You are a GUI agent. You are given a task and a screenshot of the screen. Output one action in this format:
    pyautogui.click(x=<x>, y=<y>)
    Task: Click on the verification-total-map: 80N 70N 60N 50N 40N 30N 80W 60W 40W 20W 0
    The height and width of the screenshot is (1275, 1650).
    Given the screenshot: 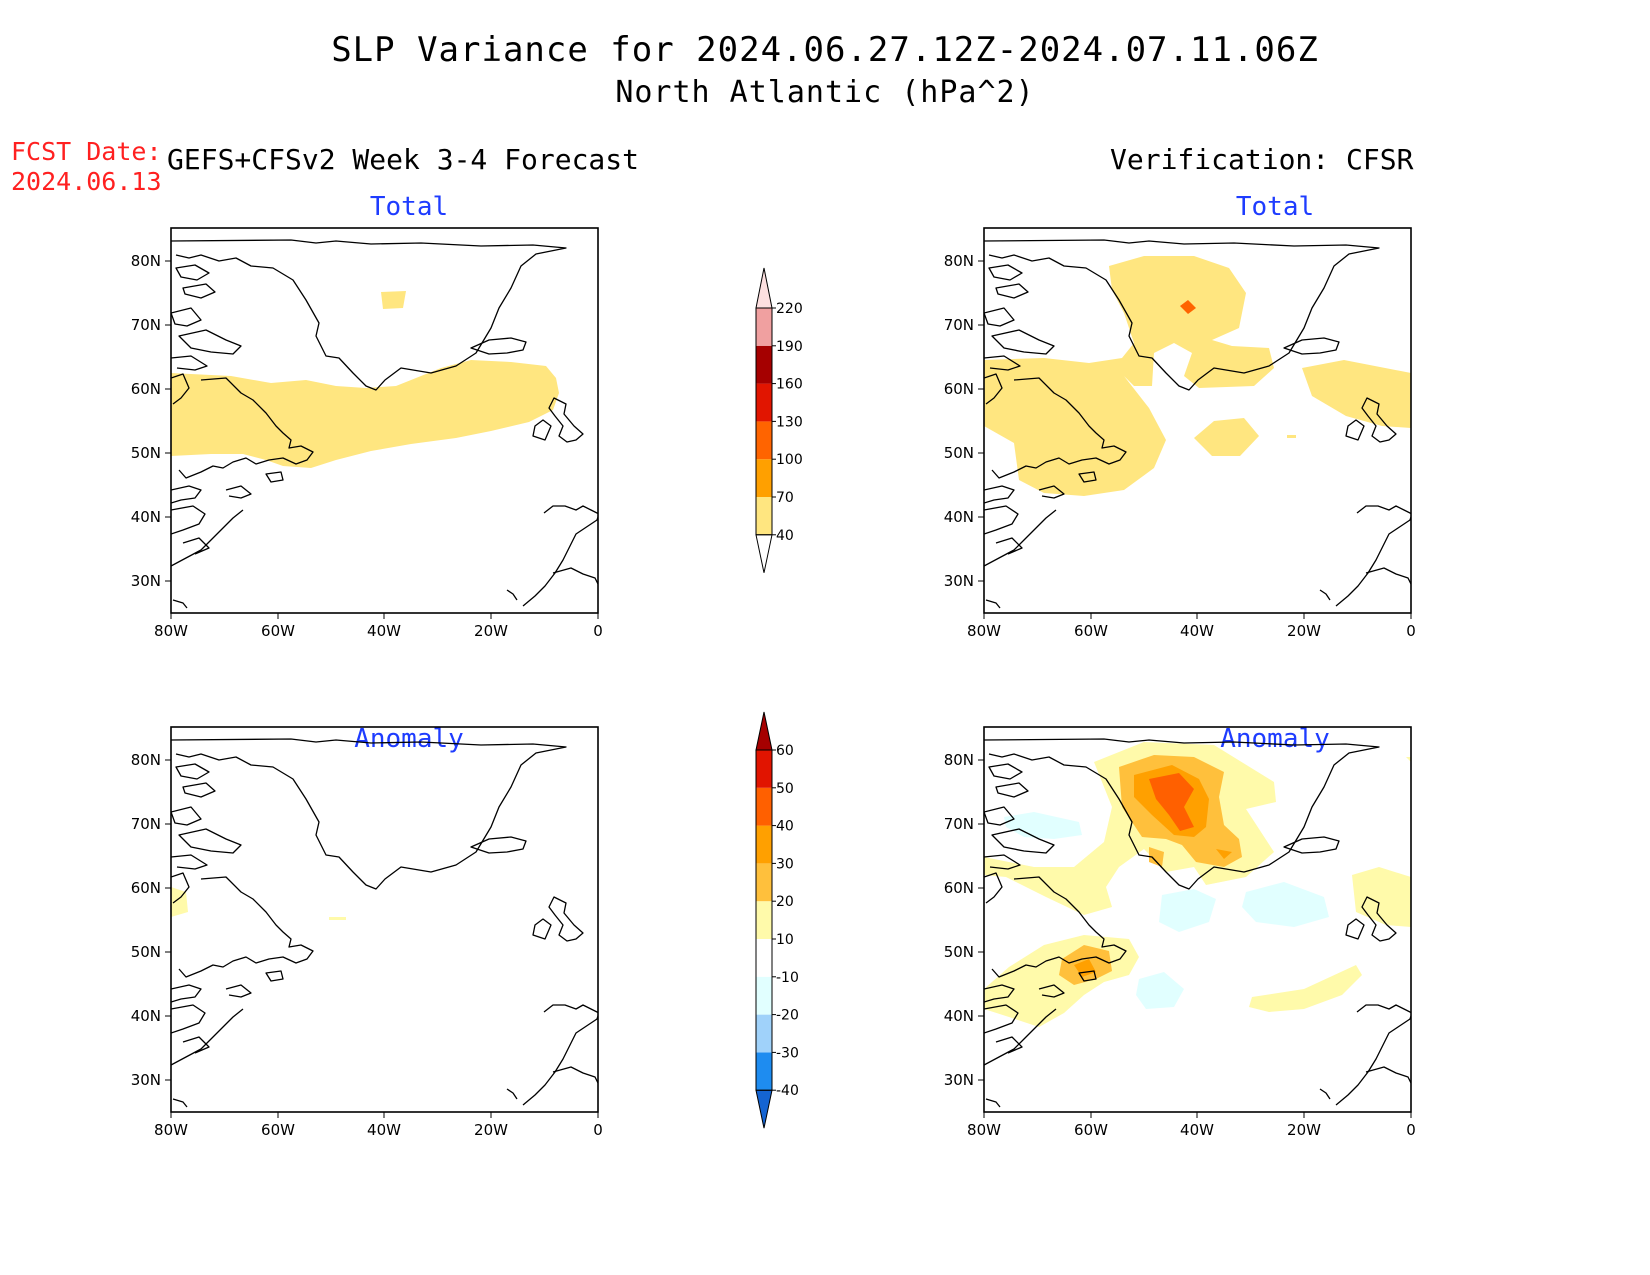 What is the action you would take?
    pyautogui.click(x=1180, y=433)
    